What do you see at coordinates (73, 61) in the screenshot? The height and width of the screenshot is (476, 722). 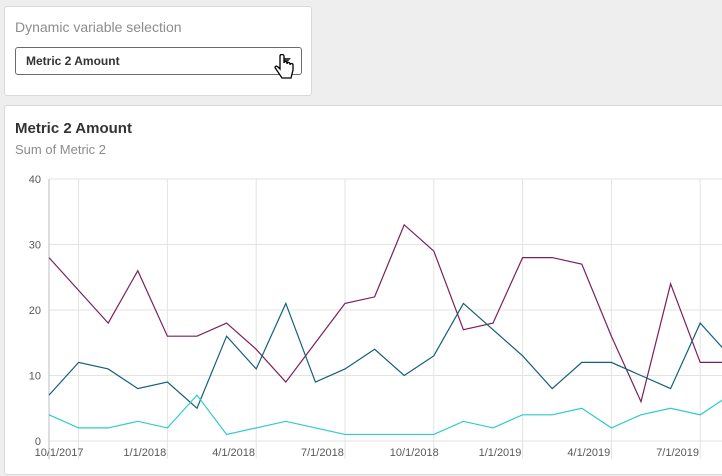 I see `dropdown-selected-value: Metric 2 Amount` at bounding box center [73, 61].